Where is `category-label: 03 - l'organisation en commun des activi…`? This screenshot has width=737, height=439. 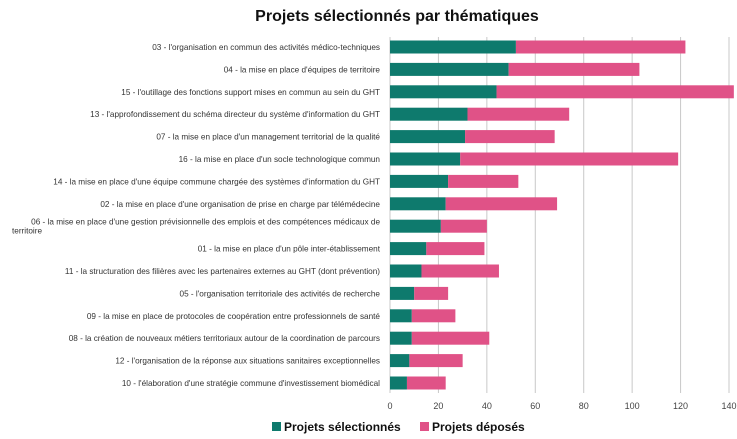
category-label: 03 - l'organisation en commun des activi… is located at coordinates (266, 47).